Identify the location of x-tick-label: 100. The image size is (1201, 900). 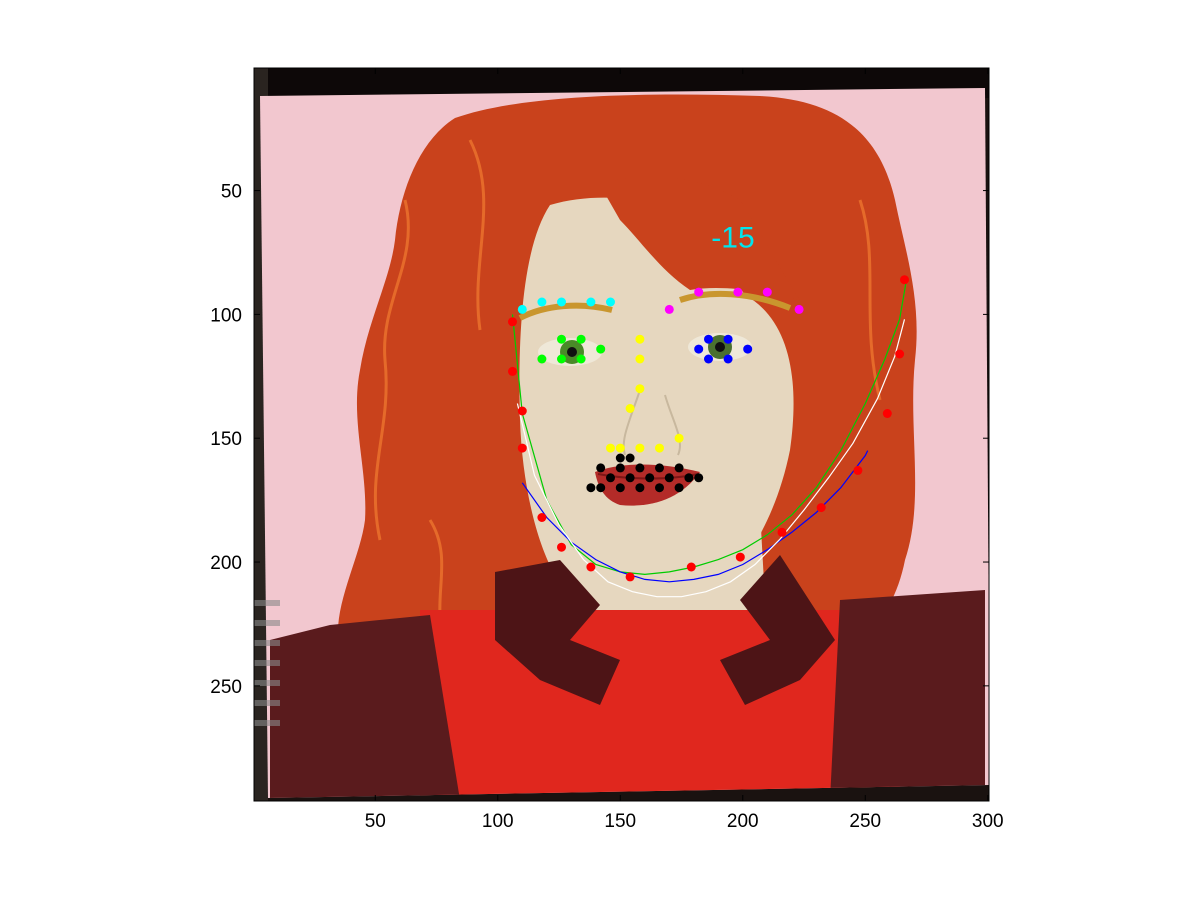
(498, 821).